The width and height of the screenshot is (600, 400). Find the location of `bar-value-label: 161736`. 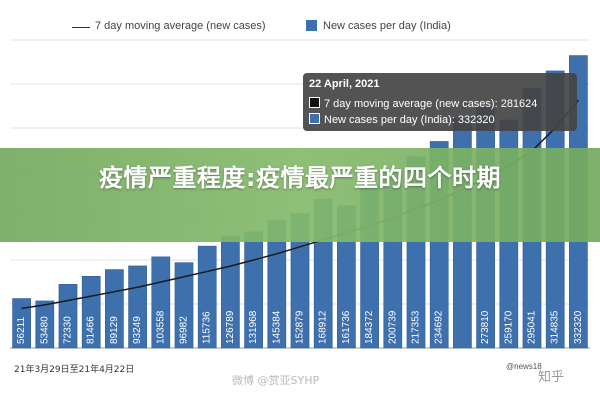

bar-value-label: 161736 is located at coordinates (346, 327).